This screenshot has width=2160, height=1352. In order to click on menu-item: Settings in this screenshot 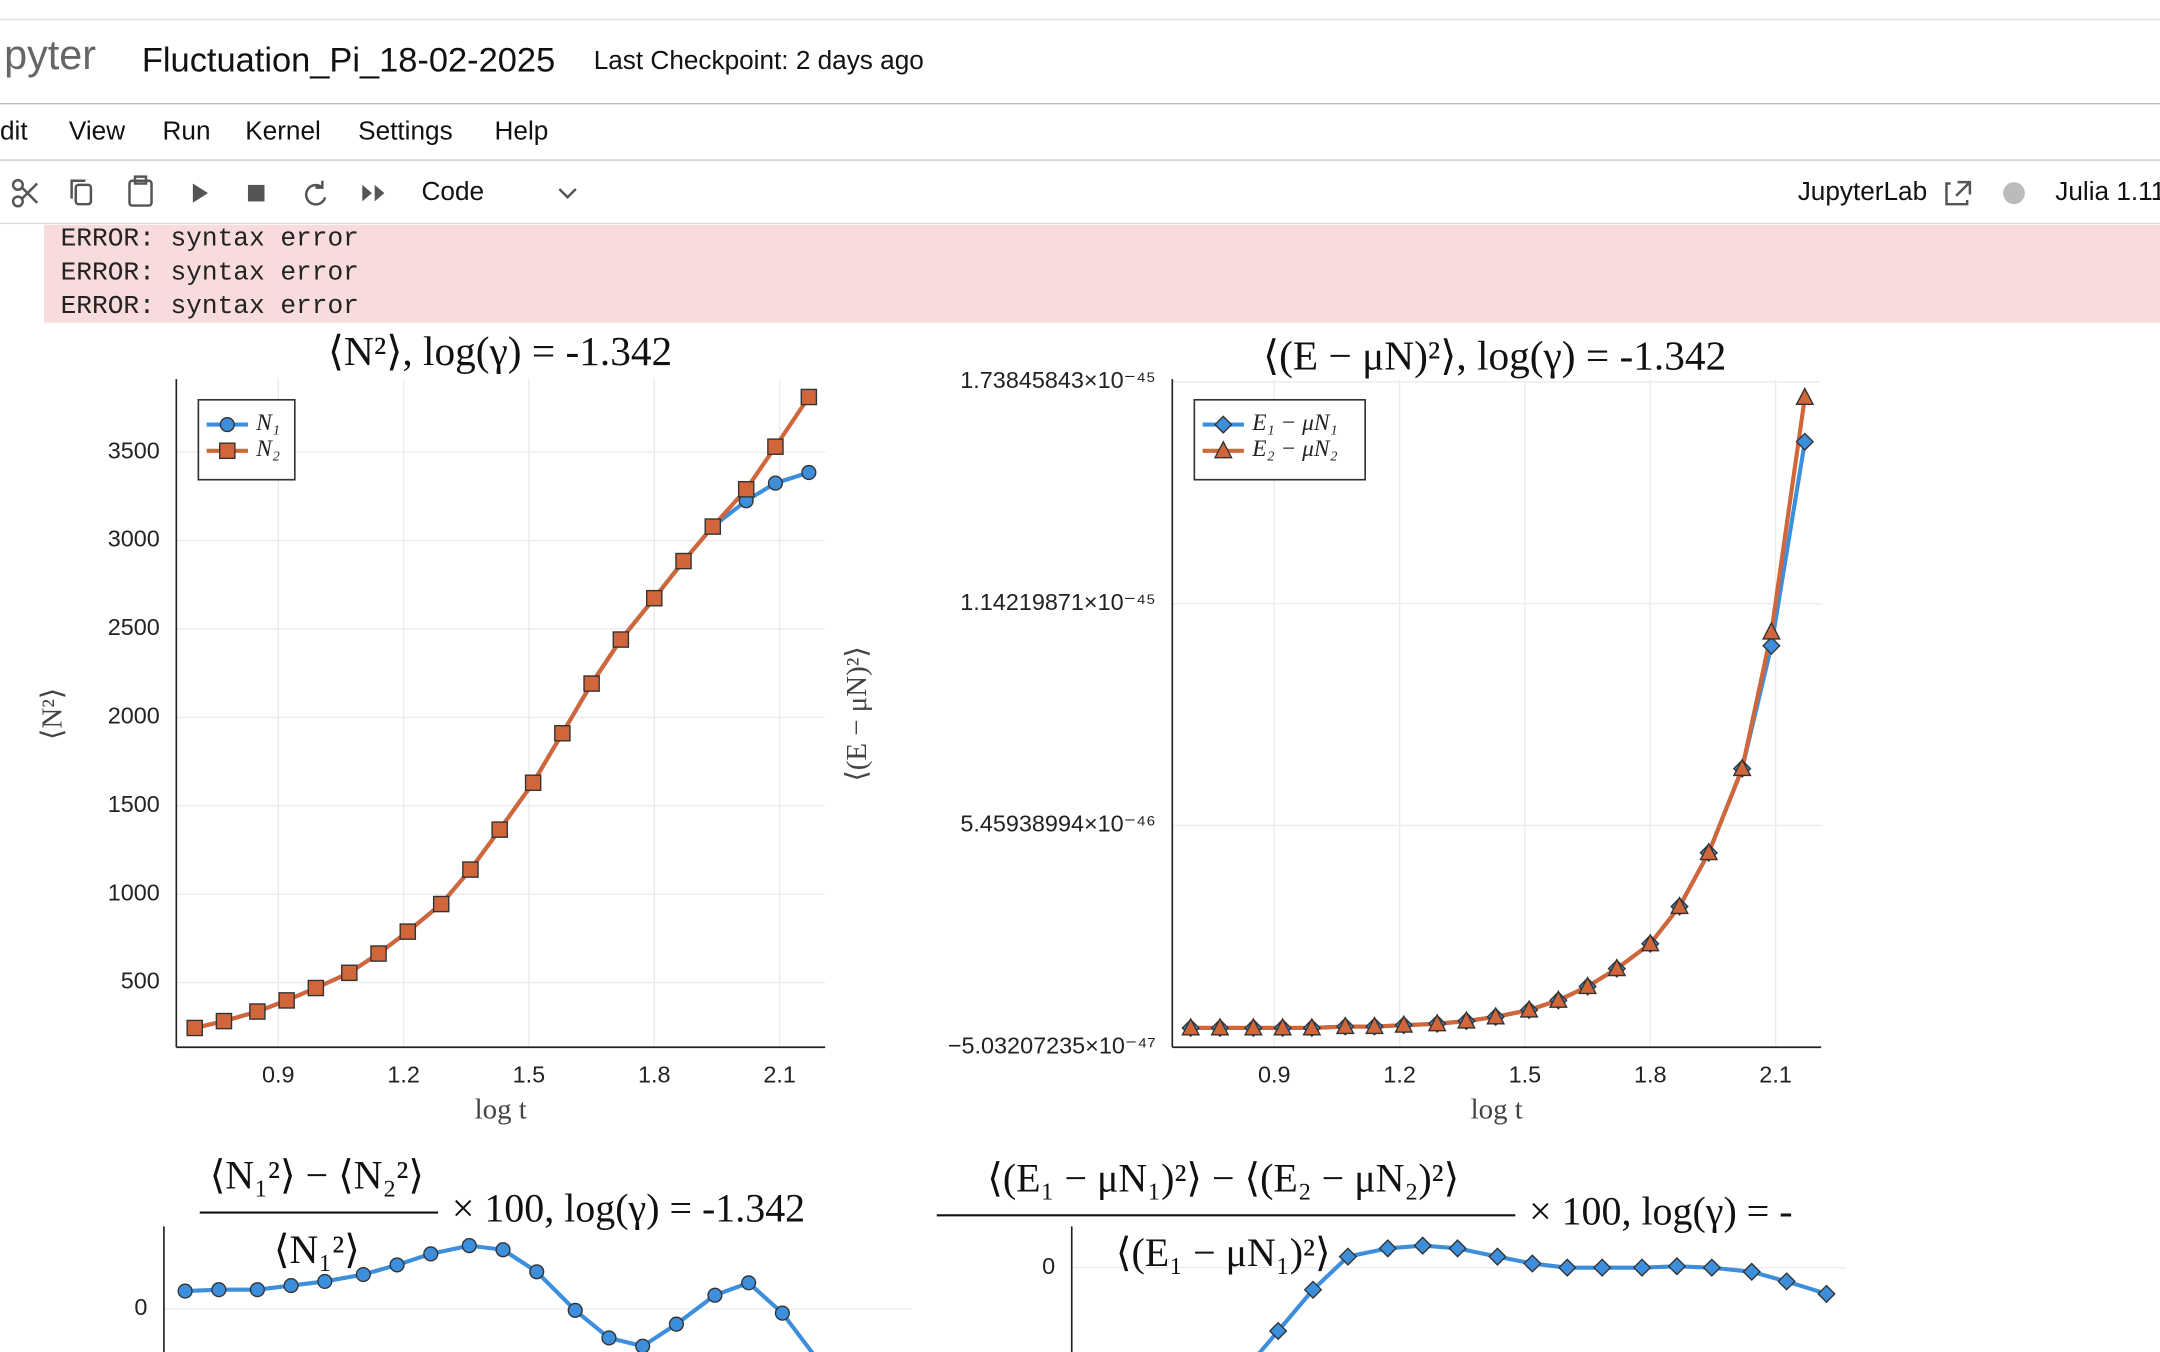, I will do `click(405, 130)`.